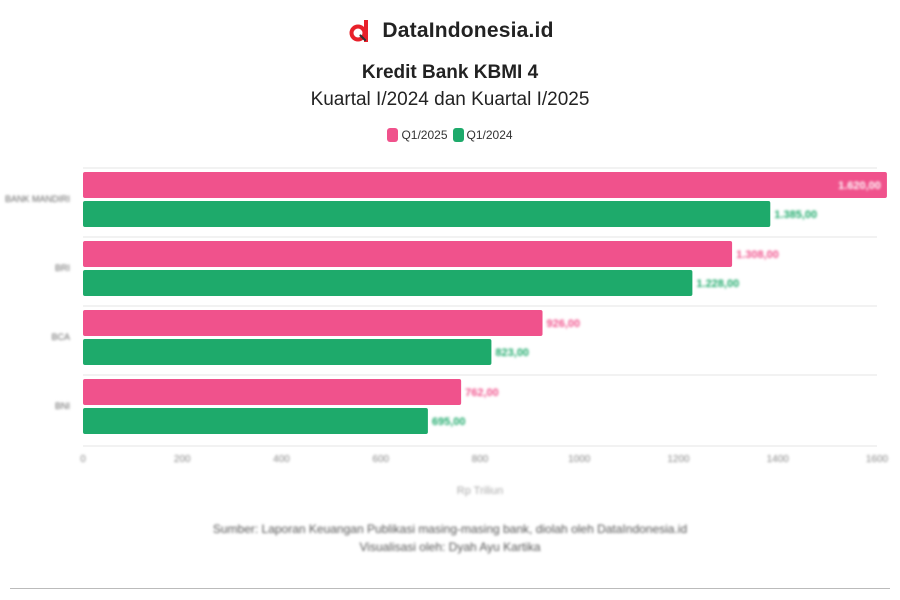 The height and width of the screenshot is (600, 900). I want to click on data-label: 823,00, so click(512, 353).